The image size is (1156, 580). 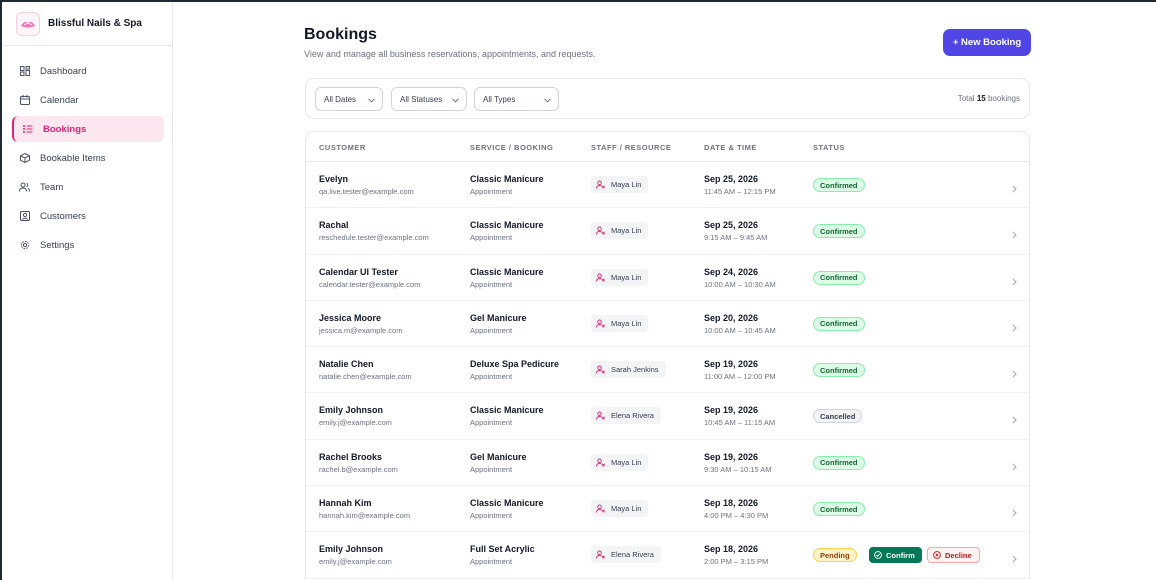 I want to click on booking-time: 10:45 AM – 11:15 AM, so click(x=740, y=423).